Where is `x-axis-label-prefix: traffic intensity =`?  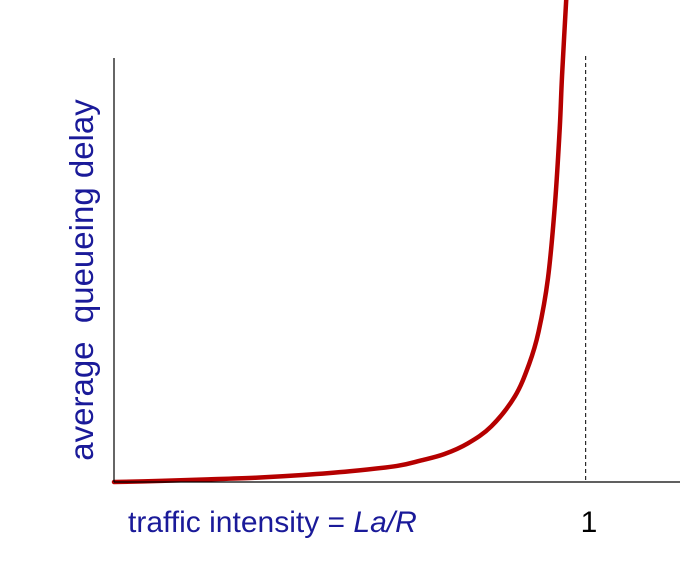
x-axis-label-prefix: traffic intensity = is located at coordinates (240, 522).